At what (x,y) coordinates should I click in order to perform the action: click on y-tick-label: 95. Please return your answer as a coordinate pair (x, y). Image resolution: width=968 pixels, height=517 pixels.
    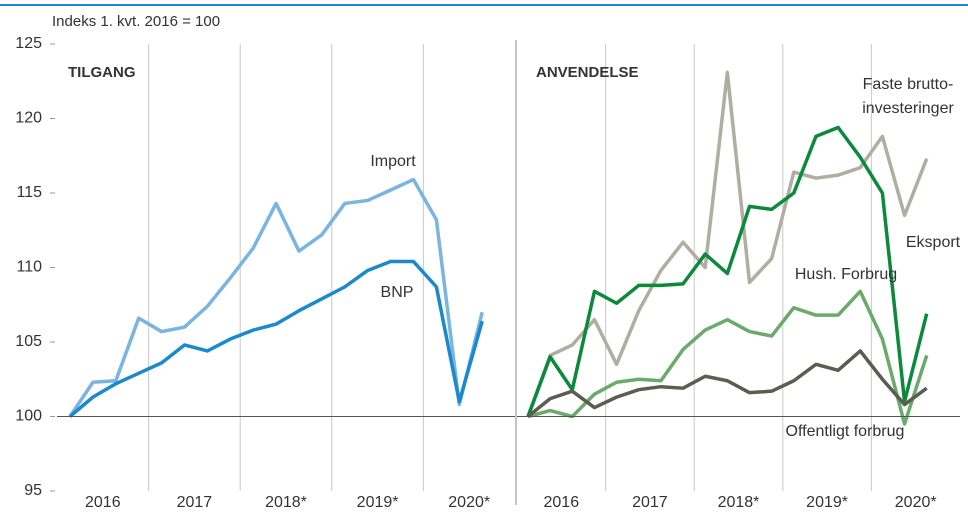
    Looking at the image, I should click on (33, 490).